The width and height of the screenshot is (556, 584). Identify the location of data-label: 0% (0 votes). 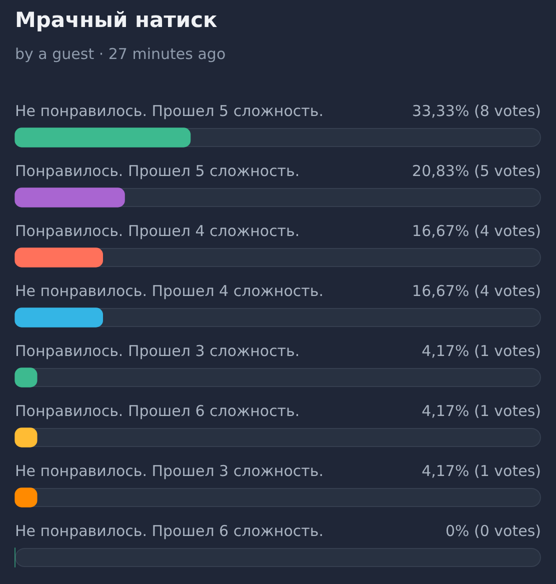
(493, 531).